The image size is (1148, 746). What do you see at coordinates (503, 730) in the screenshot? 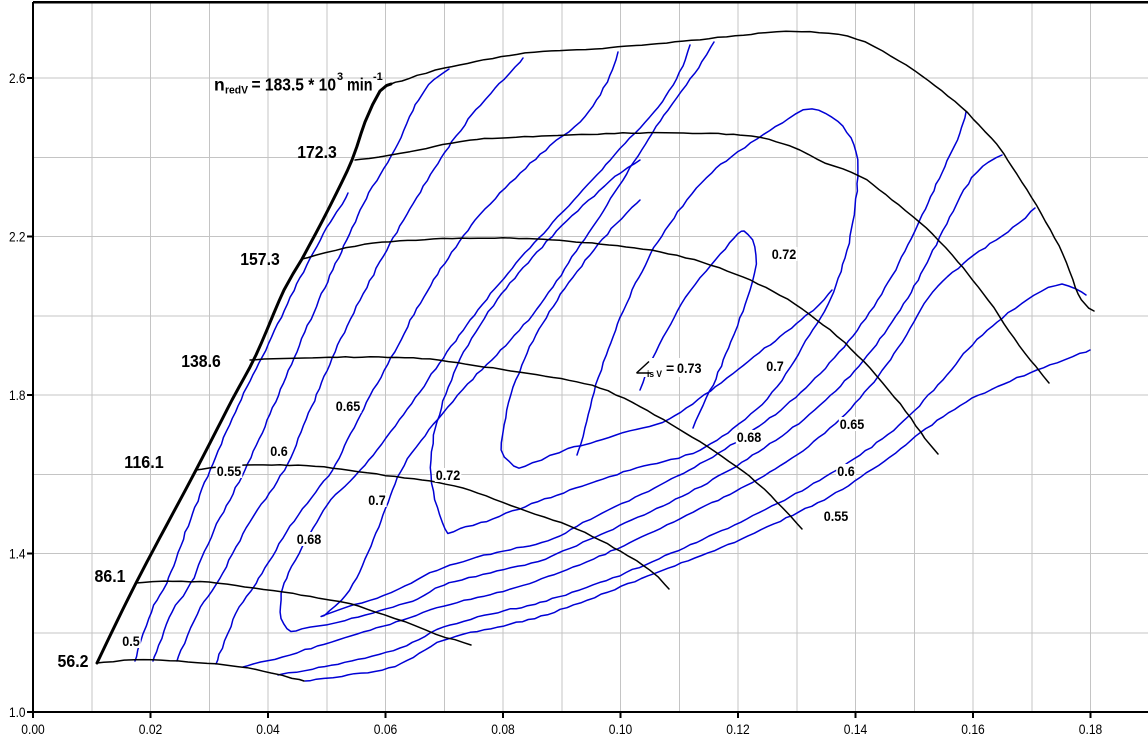
I see `svg-text: 0.08` at bounding box center [503, 730].